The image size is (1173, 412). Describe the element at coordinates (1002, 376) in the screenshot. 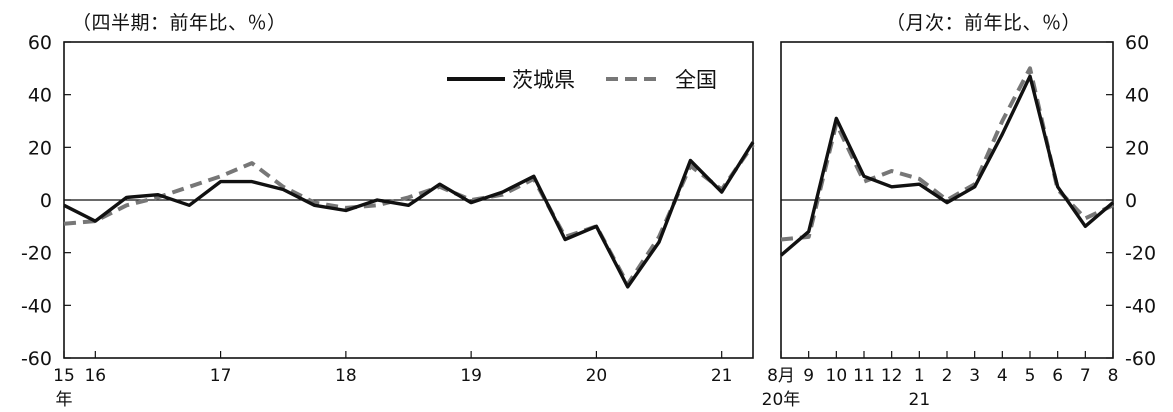

I see `x-tick-label: 4` at that location.